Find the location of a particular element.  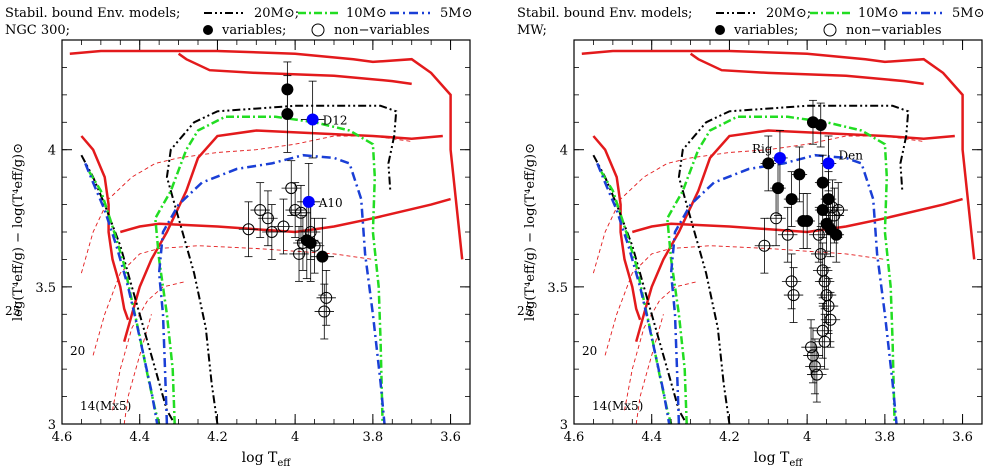

highlighted-label-a10: A10 is located at coordinates (330, 203).